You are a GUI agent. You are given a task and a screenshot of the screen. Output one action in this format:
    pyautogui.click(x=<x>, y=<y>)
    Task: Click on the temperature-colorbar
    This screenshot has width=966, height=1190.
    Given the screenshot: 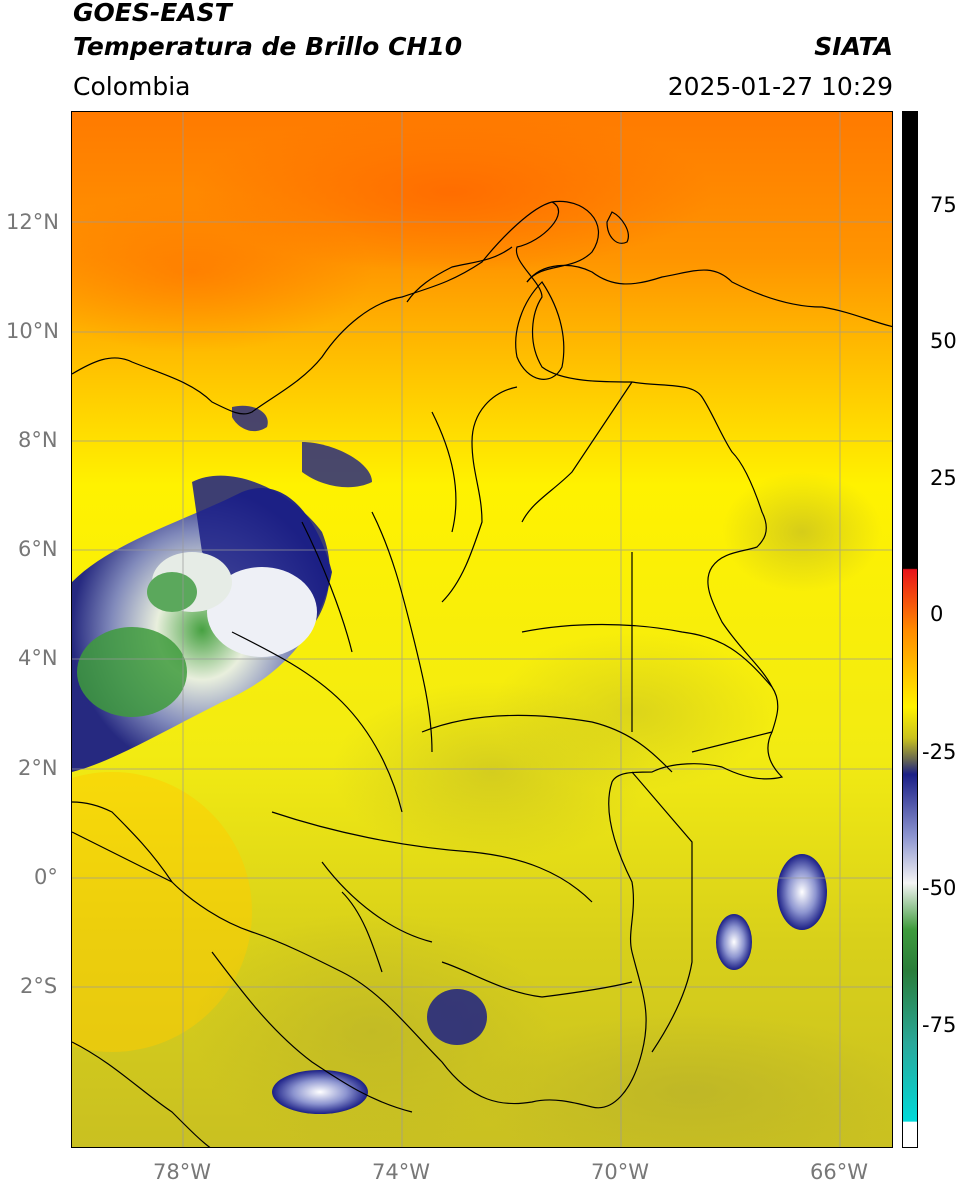 What is the action you would take?
    pyautogui.click(x=910, y=629)
    